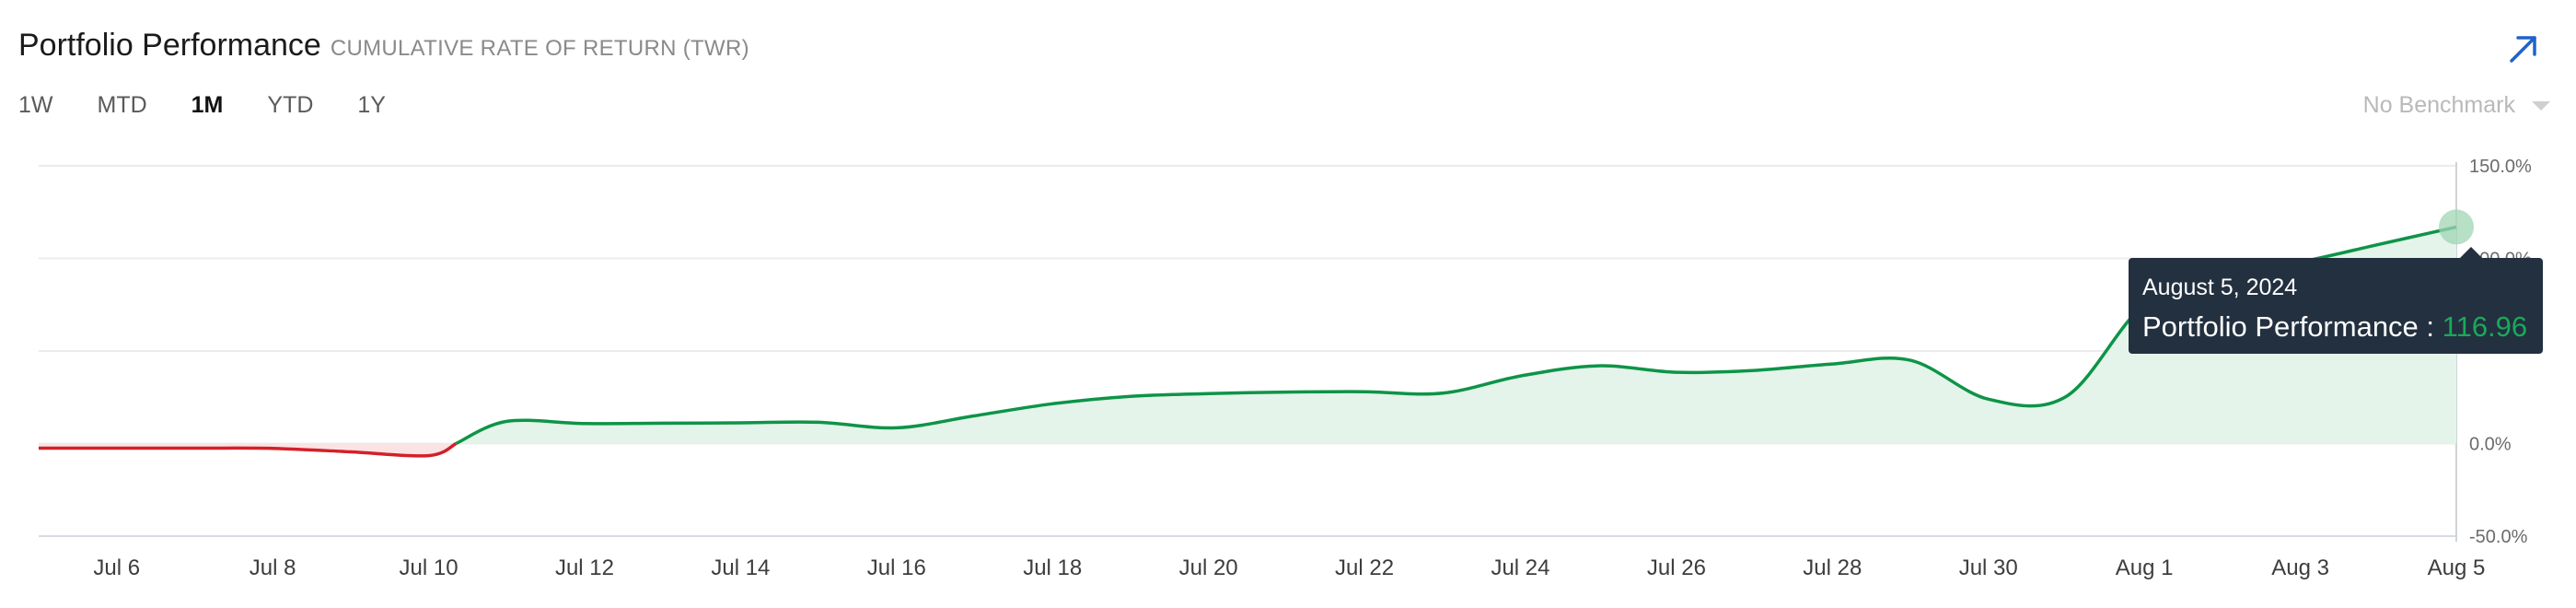 This screenshot has width=2576, height=608. Describe the element at coordinates (1988, 568) in the screenshot. I see `x-tick-label: Jul 30` at that location.